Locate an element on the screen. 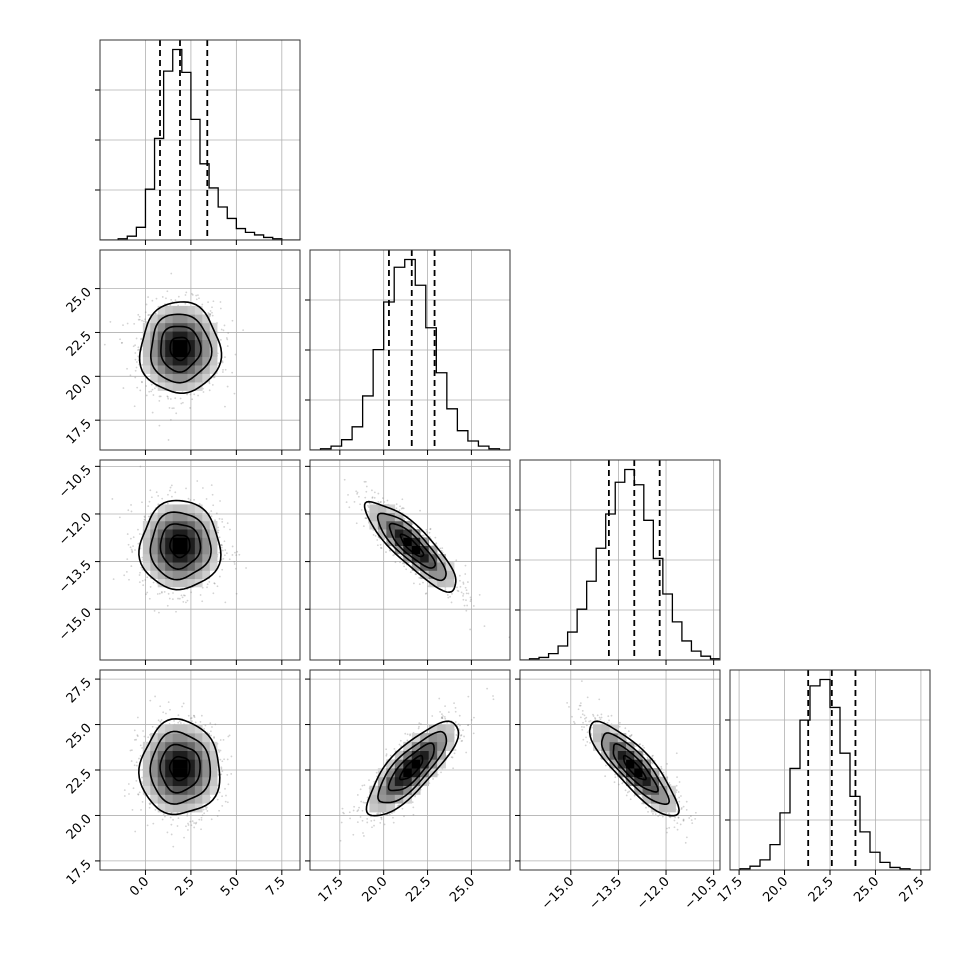 This screenshot has width=970, height=970. y-tick-label: 17.5 is located at coordinates (79, 431).